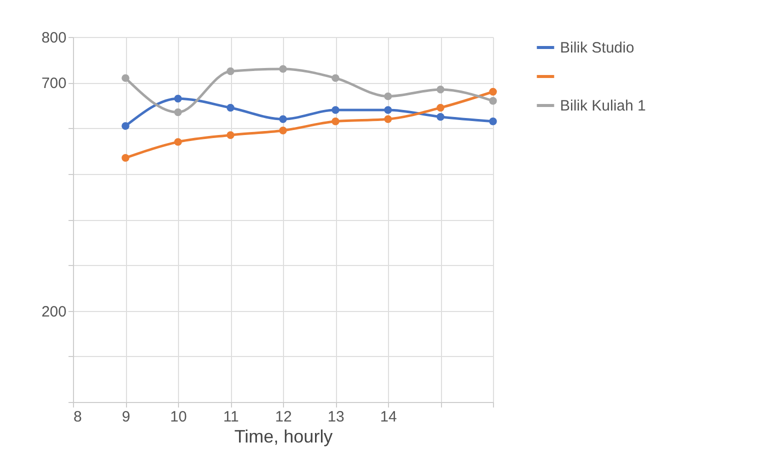 The image size is (783, 474). I want to click on x-tick-label: 14, so click(388, 417).